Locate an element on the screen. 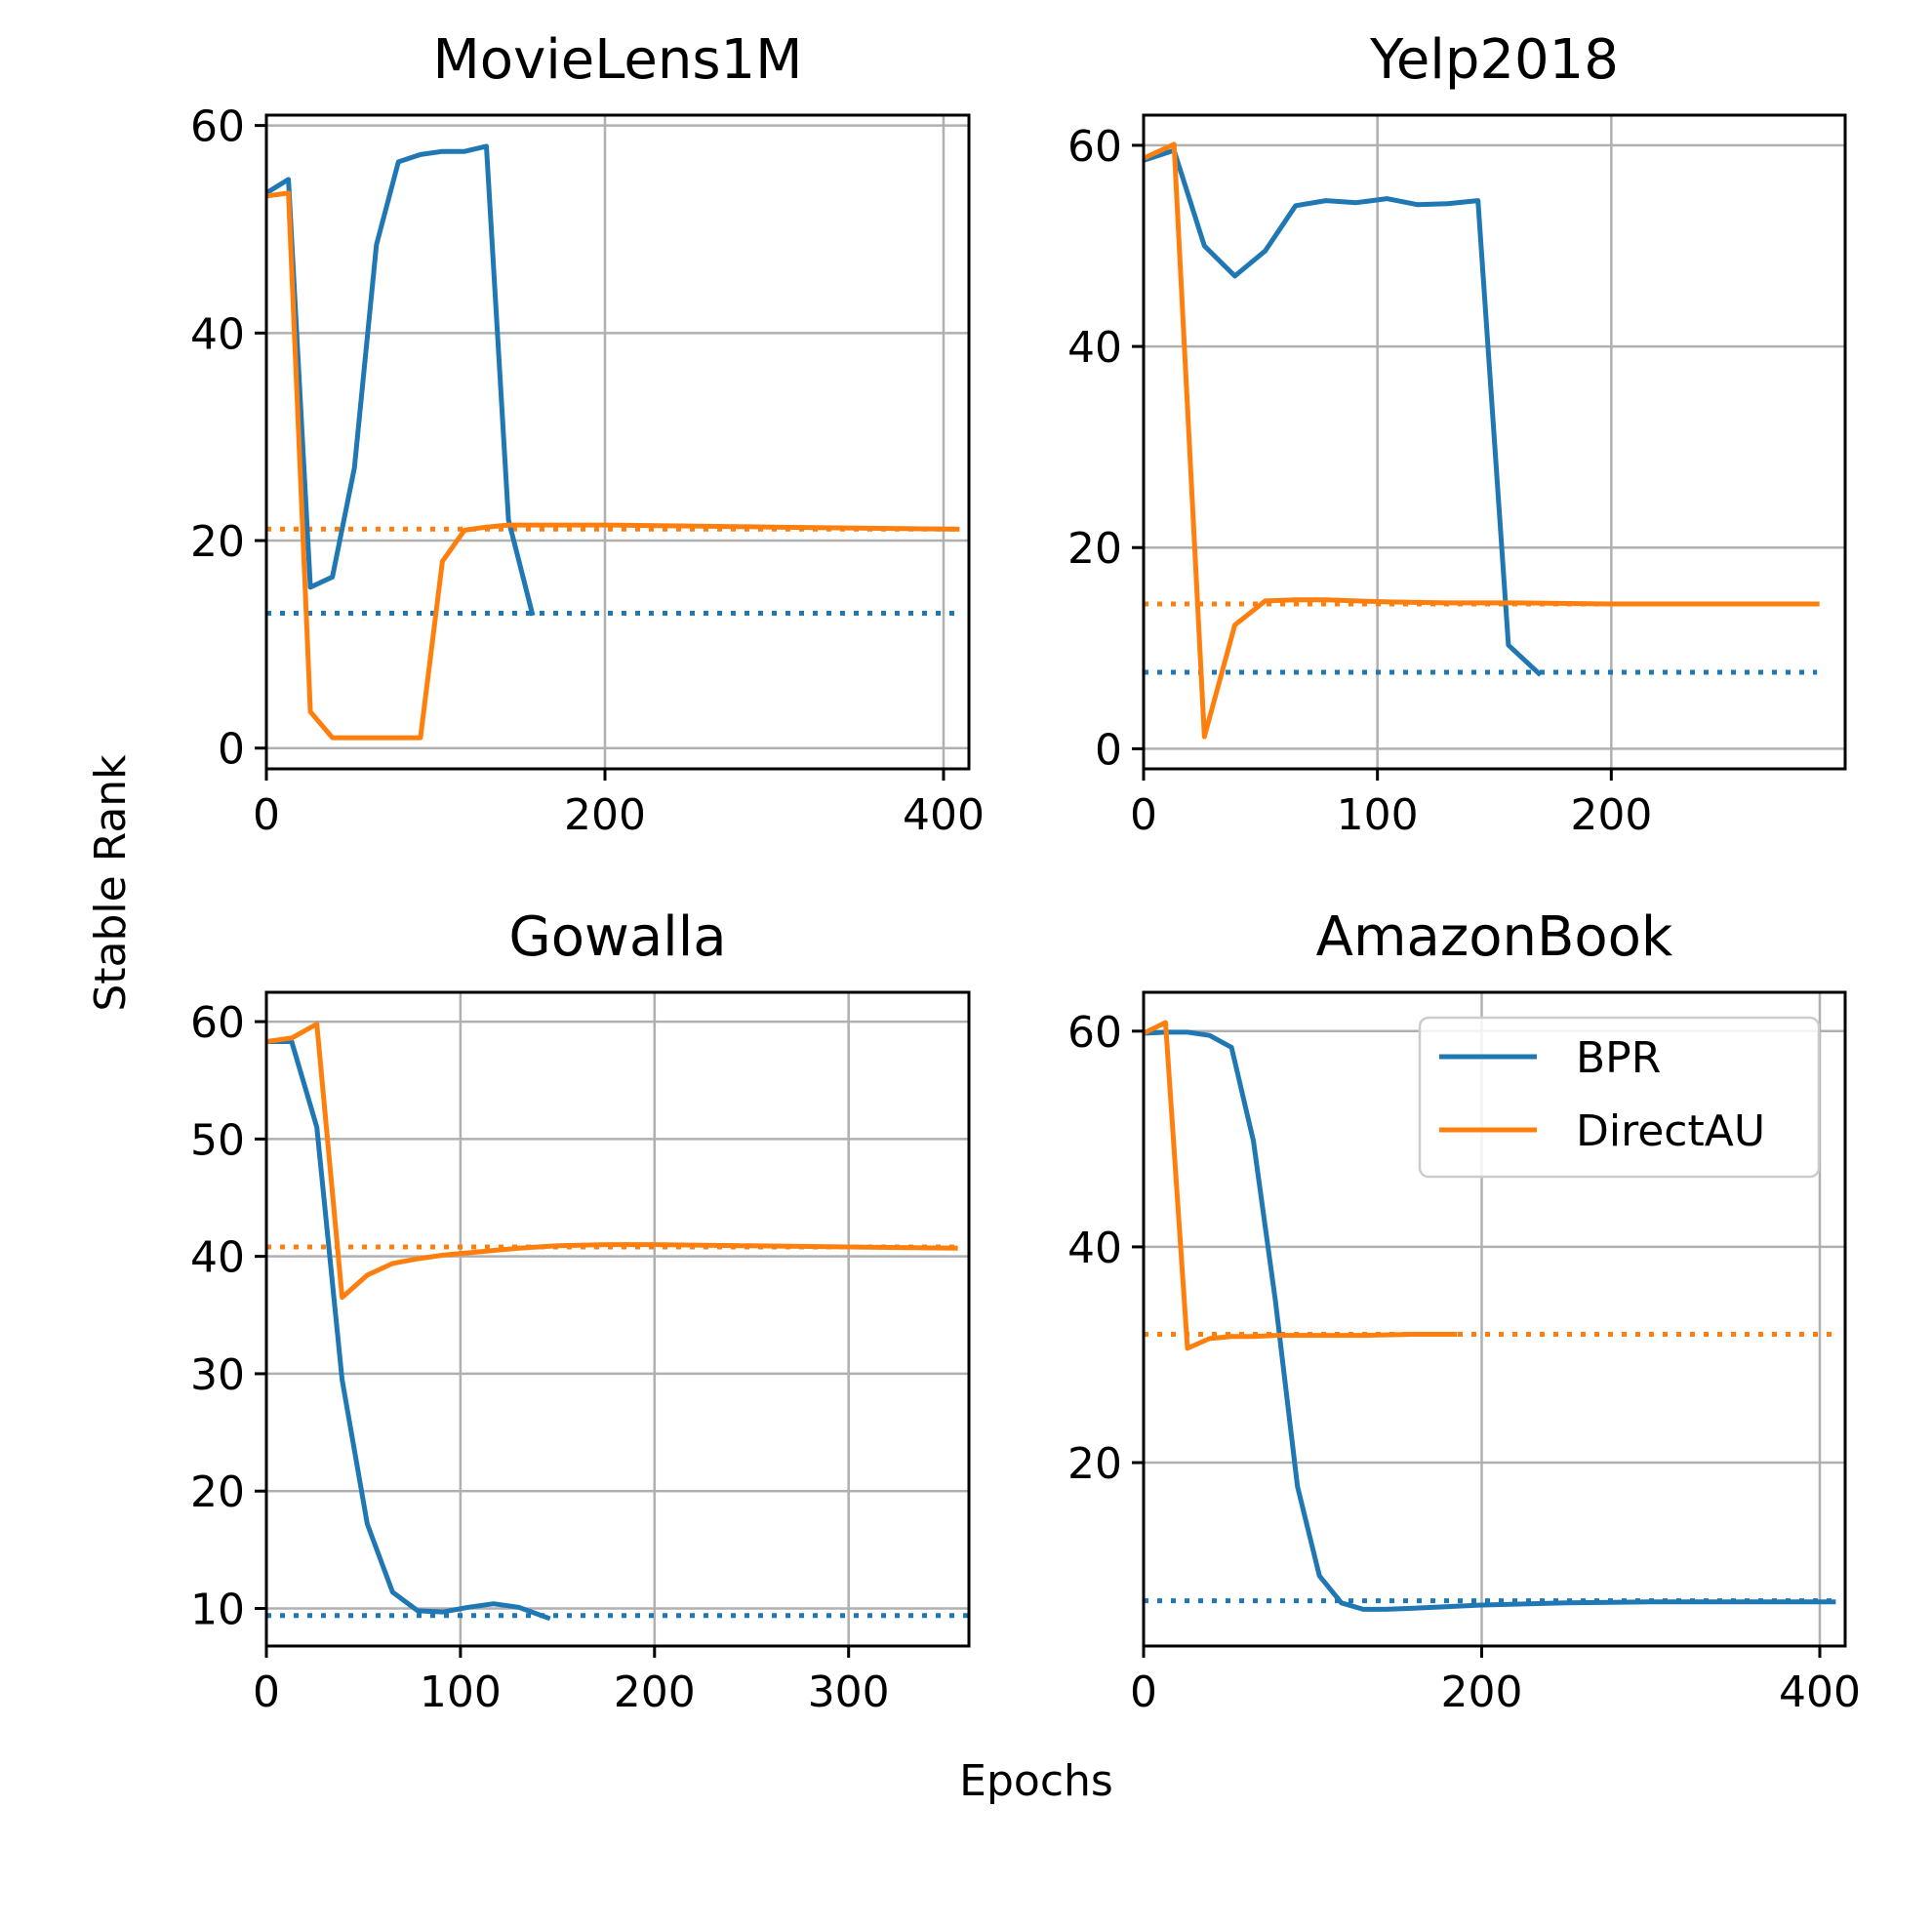 Image resolution: width=1932 pixels, height=1928 pixels. subplot-title: Yelp2018 is located at coordinates (1494, 60).